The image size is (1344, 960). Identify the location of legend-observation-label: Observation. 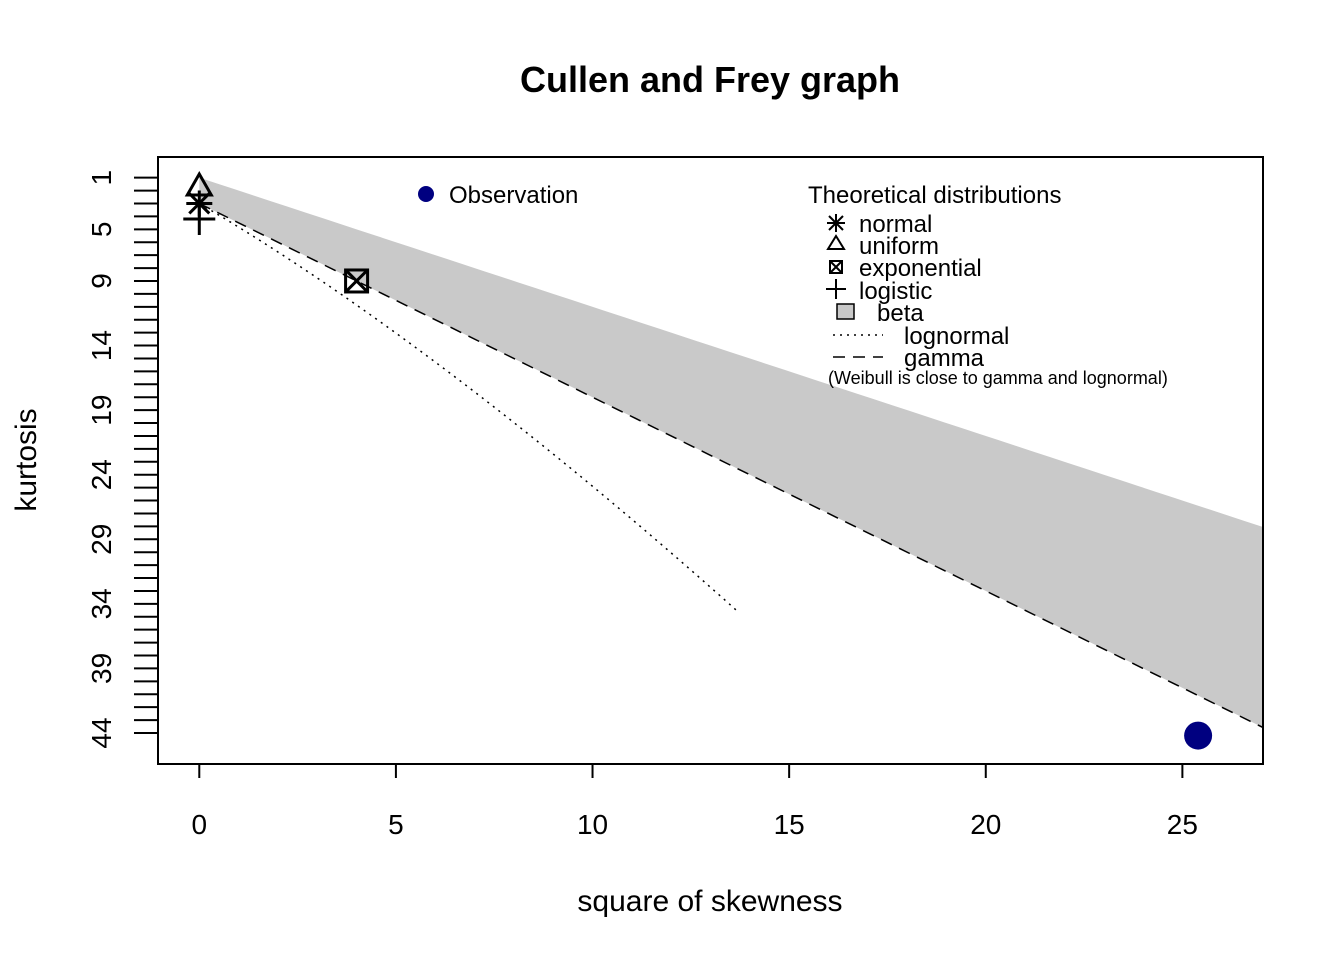
(513, 195).